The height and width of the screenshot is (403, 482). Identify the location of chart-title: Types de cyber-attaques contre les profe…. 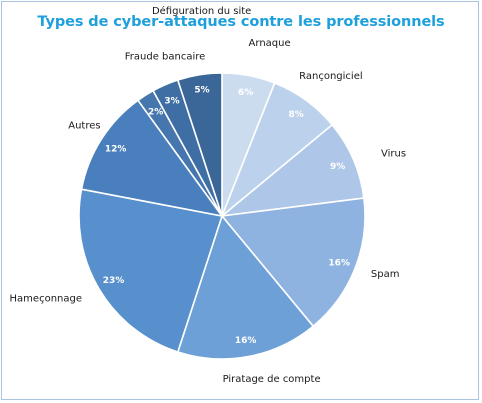
(241, 22).